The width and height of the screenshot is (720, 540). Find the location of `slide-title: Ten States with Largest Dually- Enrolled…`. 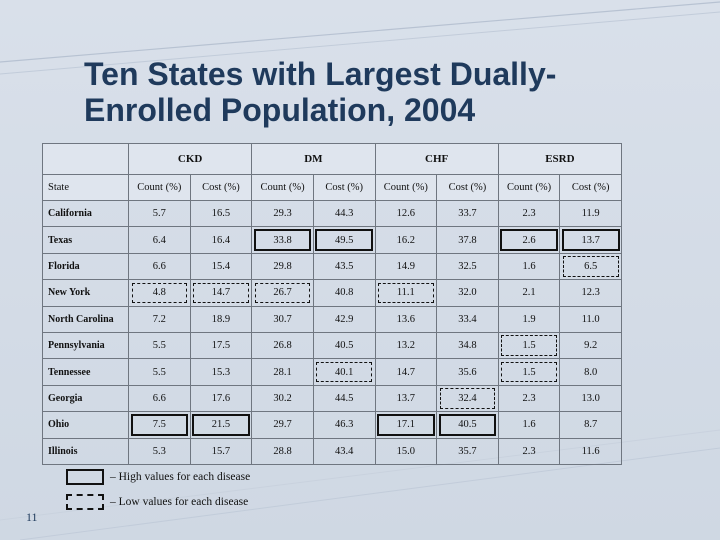

slide-title: Ten States with Largest Dually- Enrolled… is located at coordinates (320, 92).